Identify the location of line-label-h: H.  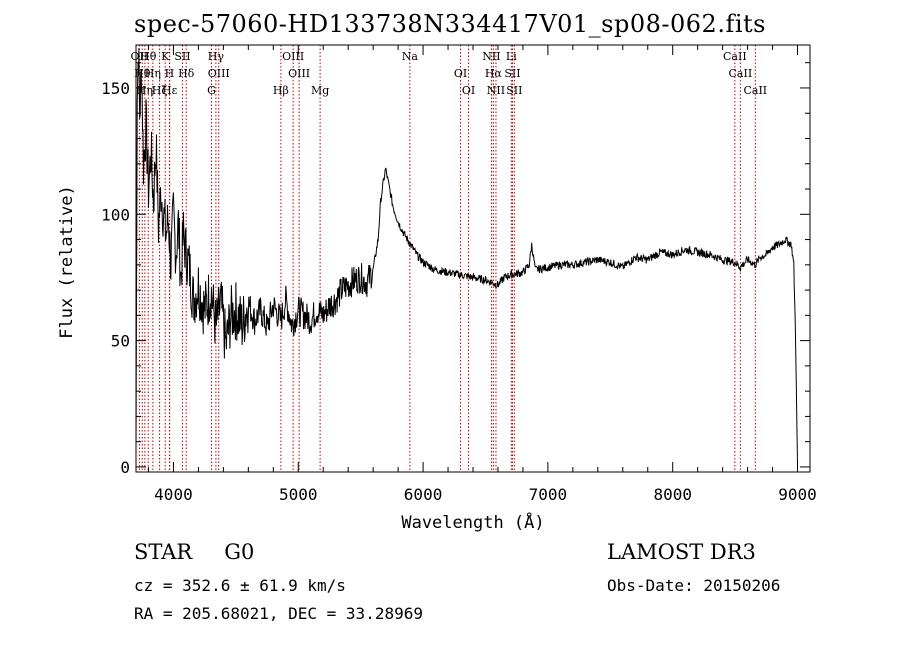
(170, 73).